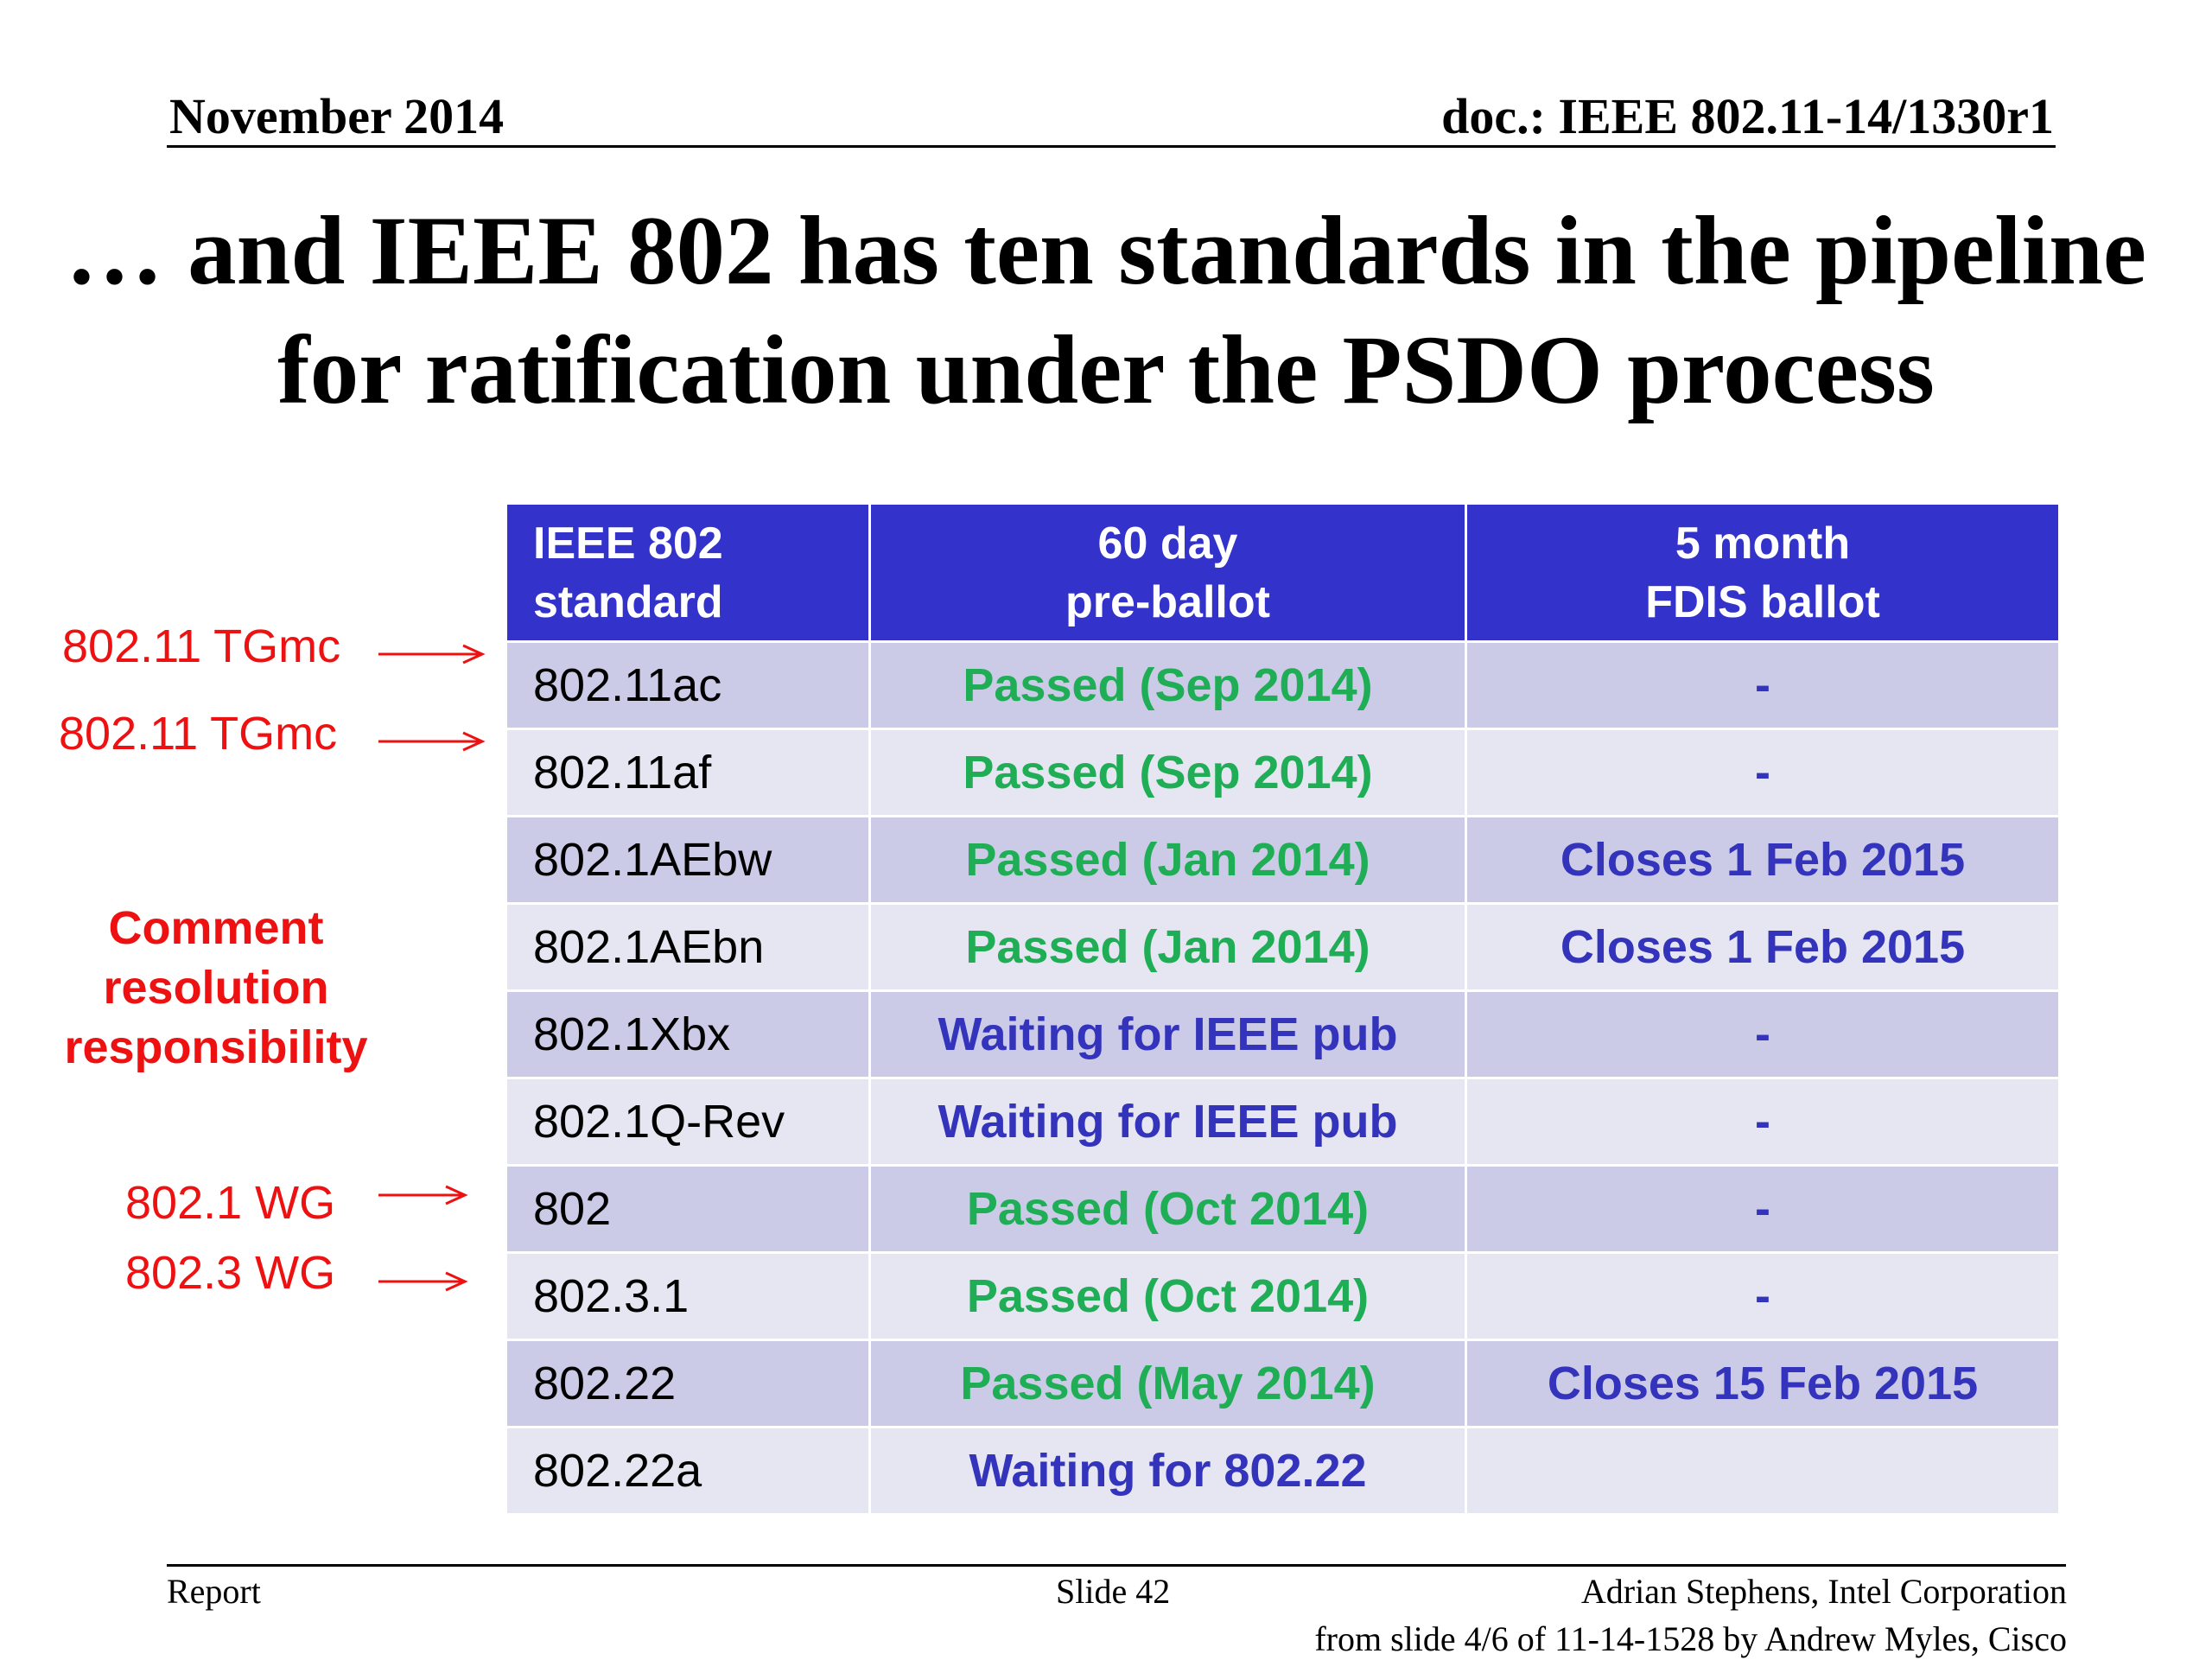 Image resolution: width=2212 pixels, height=1660 pixels. Describe the element at coordinates (1106, 370) in the screenshot. I see `slide-title-line-2: for ratification under the PSDO process` at that location.